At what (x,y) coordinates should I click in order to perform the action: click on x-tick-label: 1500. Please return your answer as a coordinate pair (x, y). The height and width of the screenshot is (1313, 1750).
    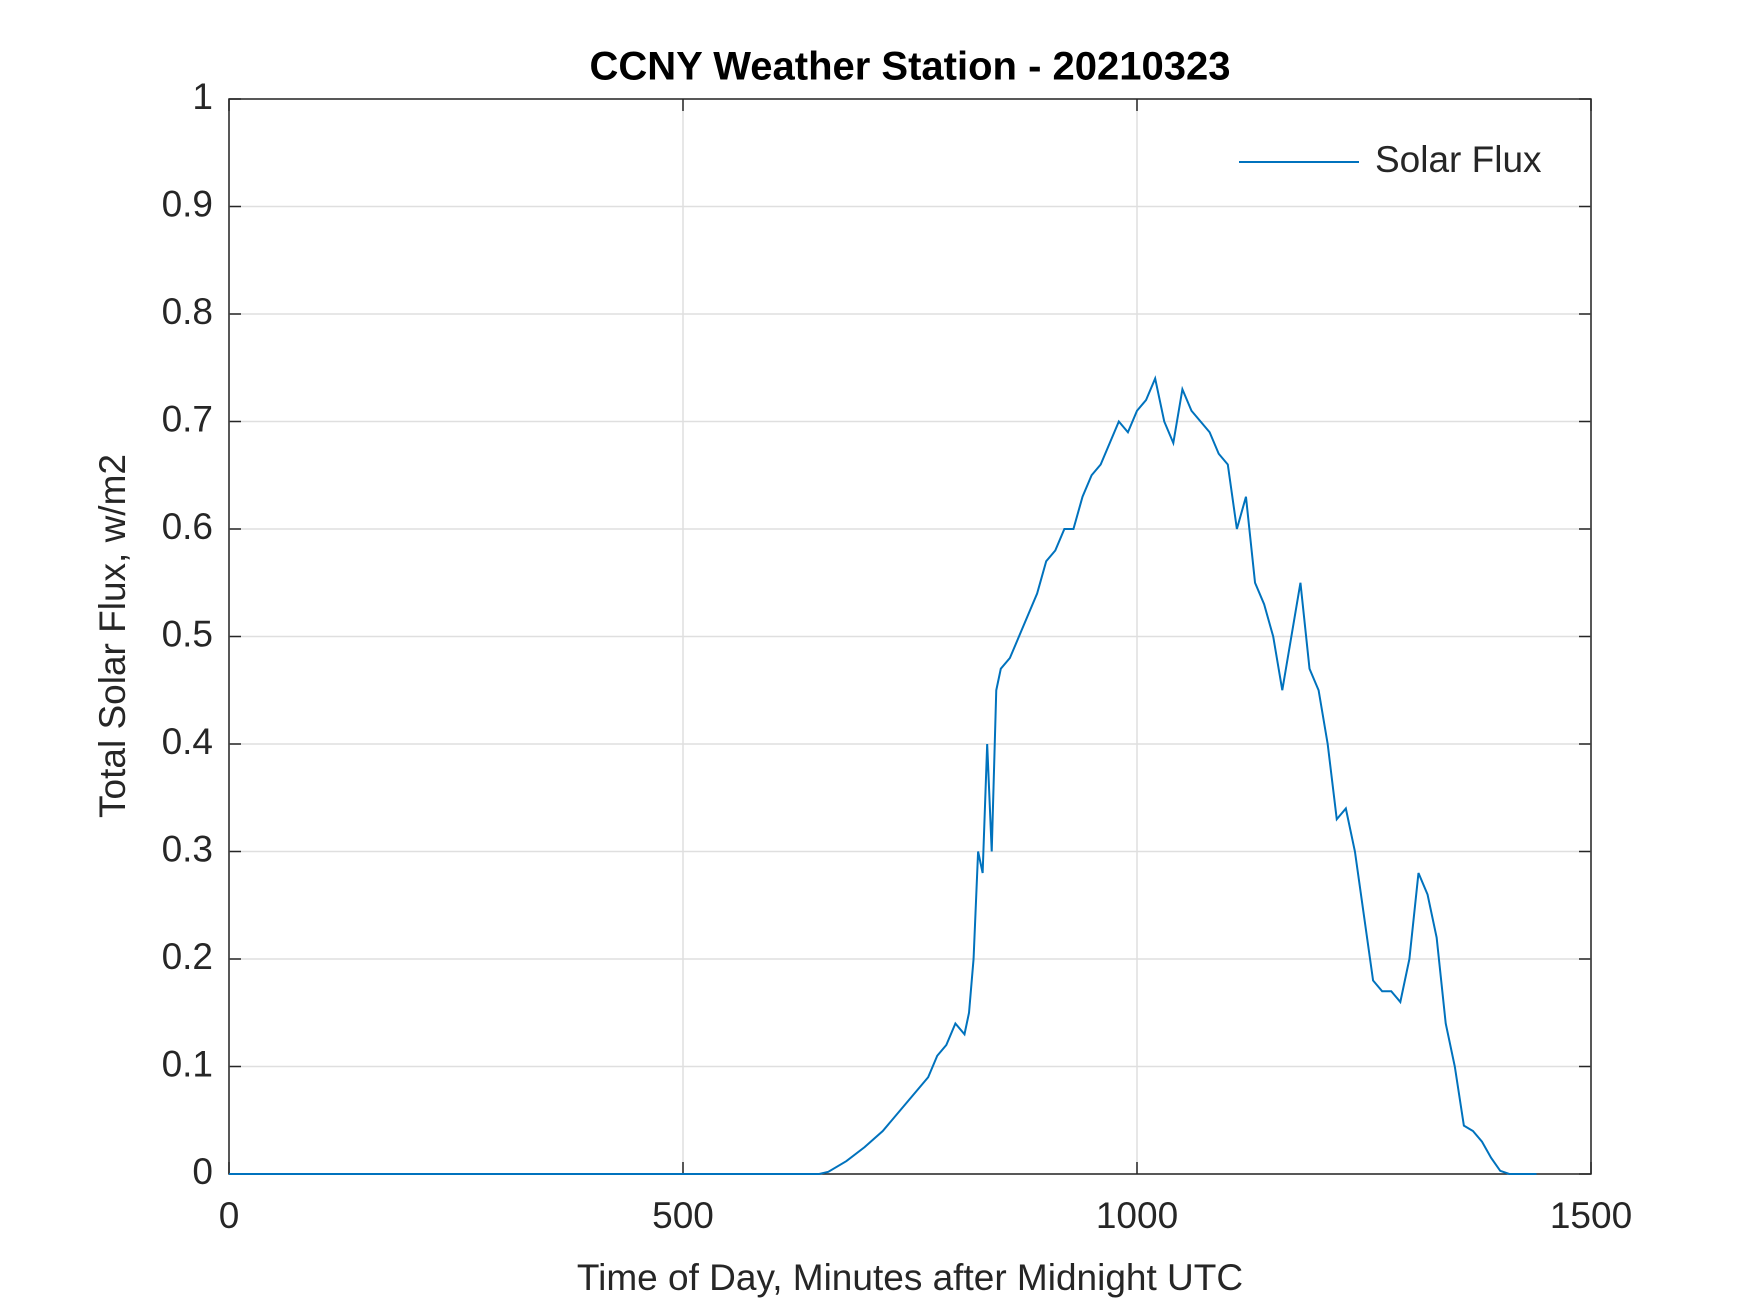
    Looking at the image, I should click on (1591, 1215).